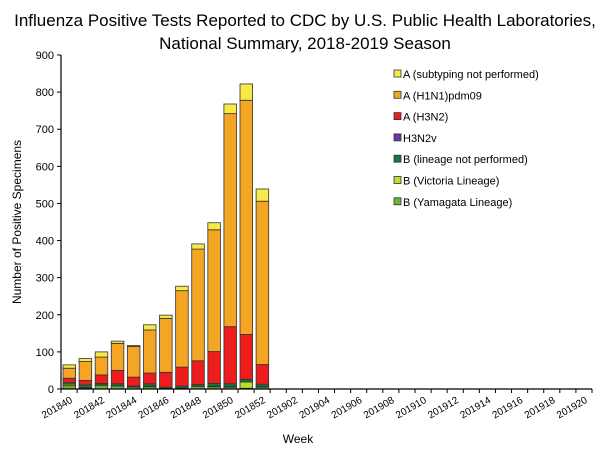  I want to click on y-tick-label: 900, so click(45, 56).